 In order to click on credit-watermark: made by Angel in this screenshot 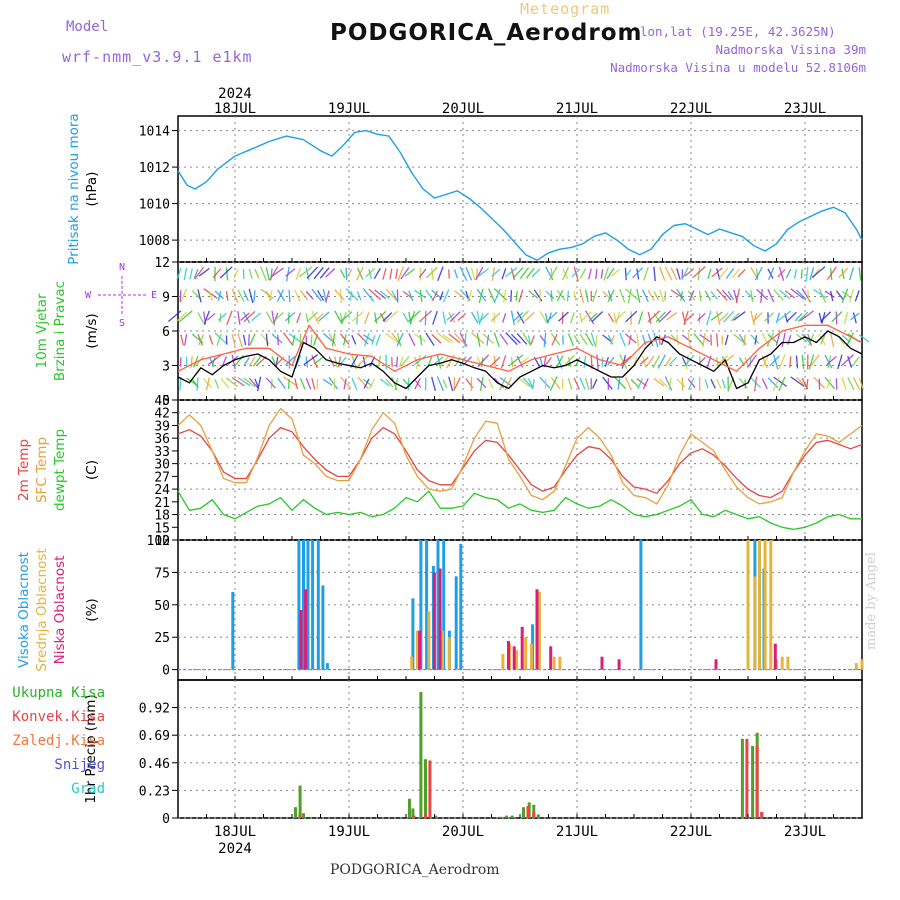, I will do `click(871, 601)`.